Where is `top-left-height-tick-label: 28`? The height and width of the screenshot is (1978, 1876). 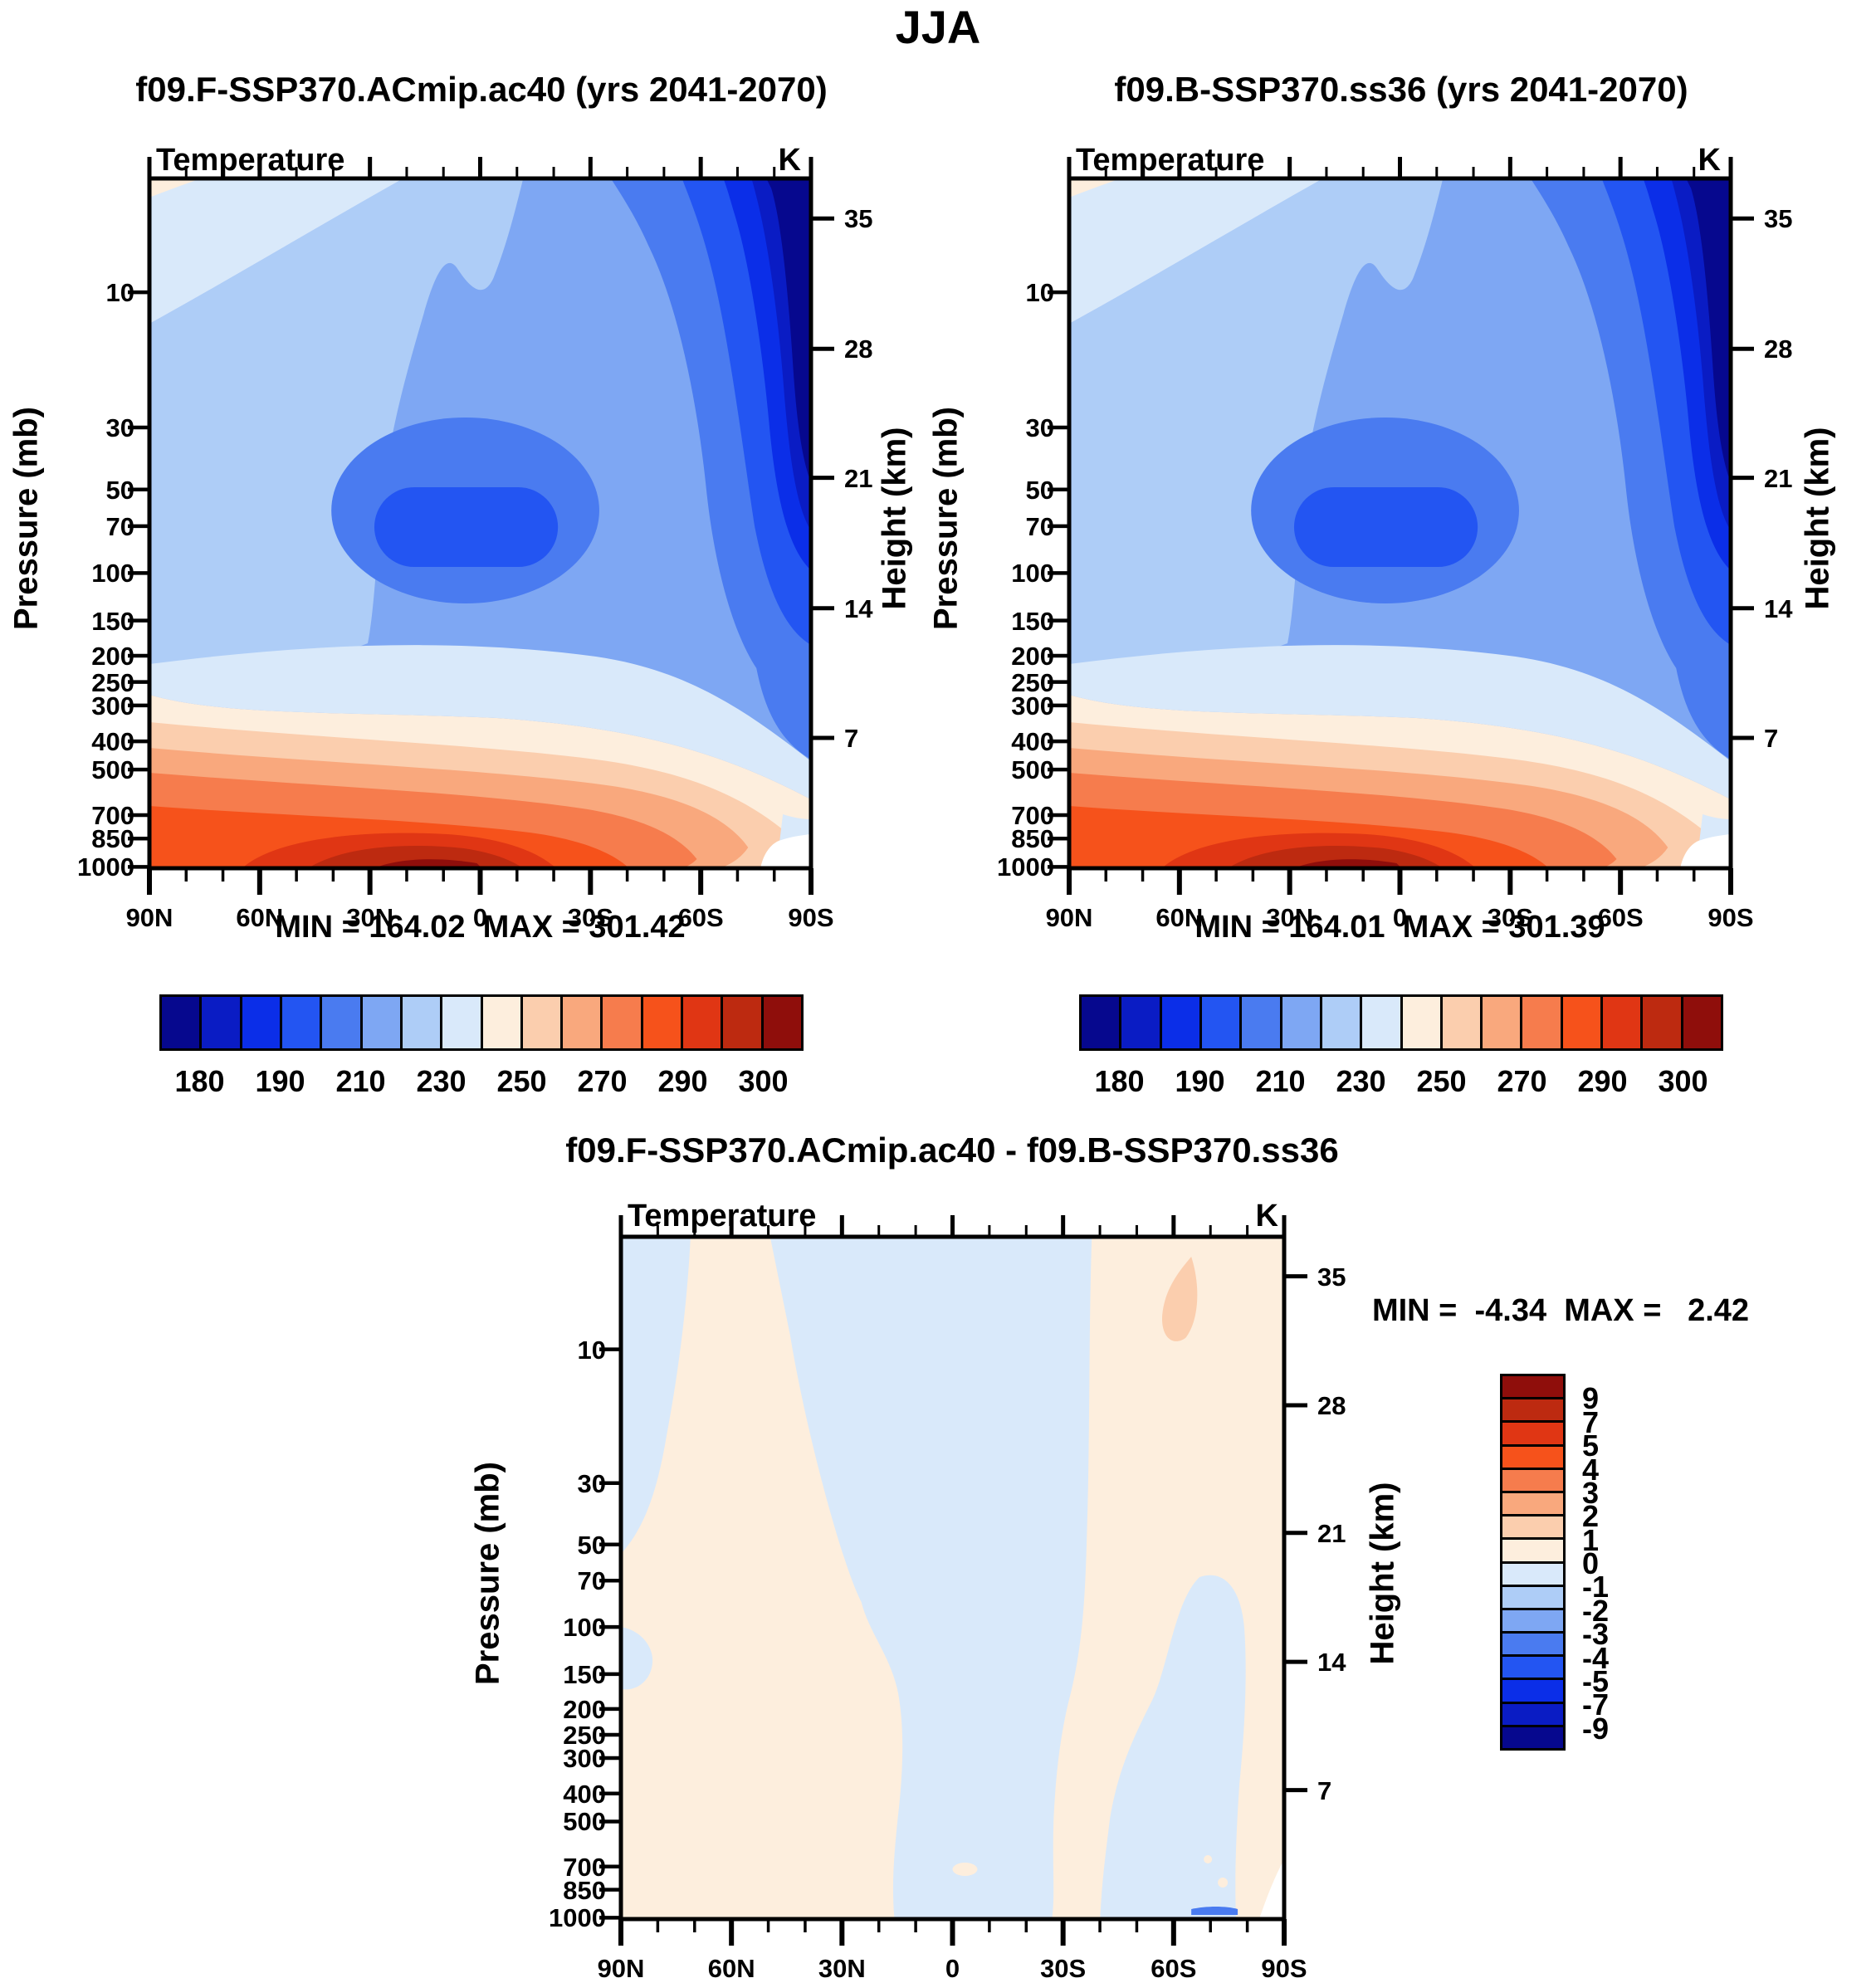 top-left-height-tick-label: 28 is located at coordinates (859, 350).